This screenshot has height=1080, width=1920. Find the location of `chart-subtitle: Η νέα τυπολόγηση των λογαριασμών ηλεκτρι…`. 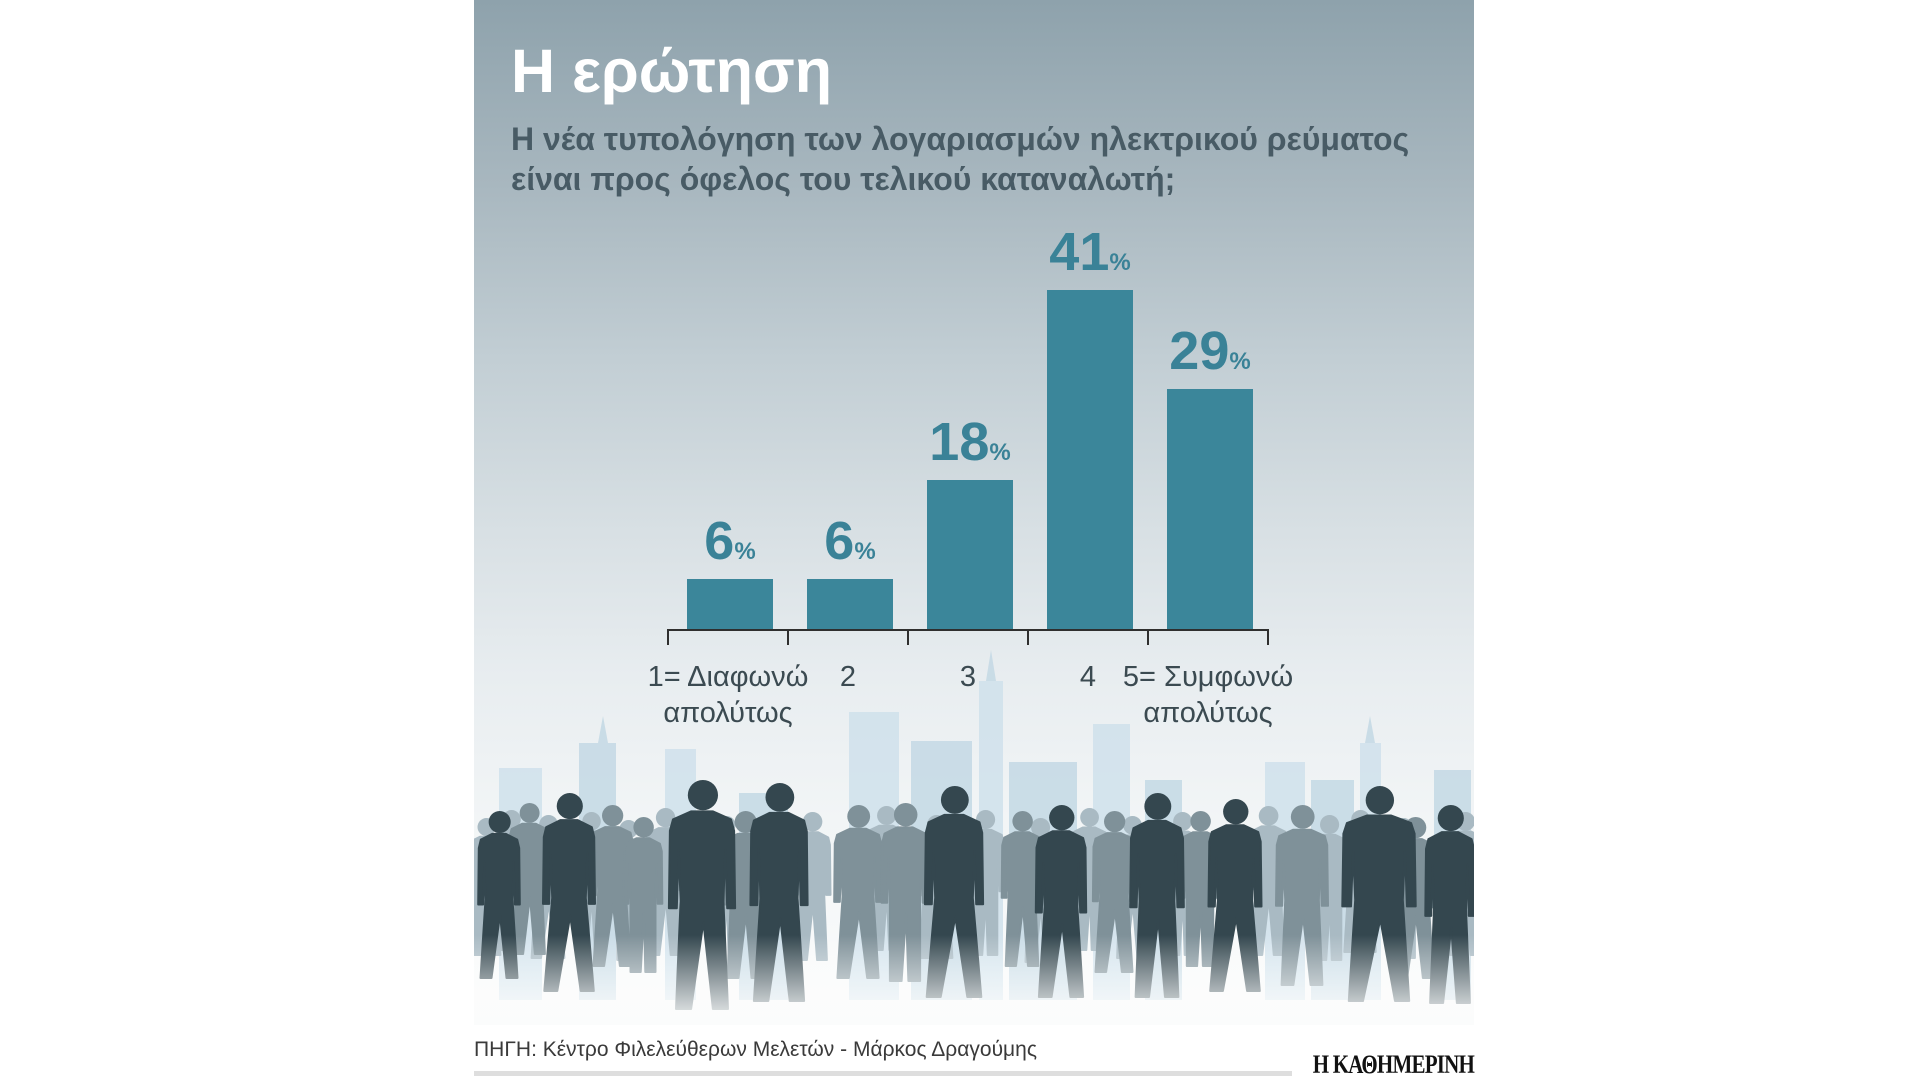

chart-subtitle: Η νέα τυπολόγηση των λογαριασμών ηλεκτρι… is located at coordinates (960, 159).